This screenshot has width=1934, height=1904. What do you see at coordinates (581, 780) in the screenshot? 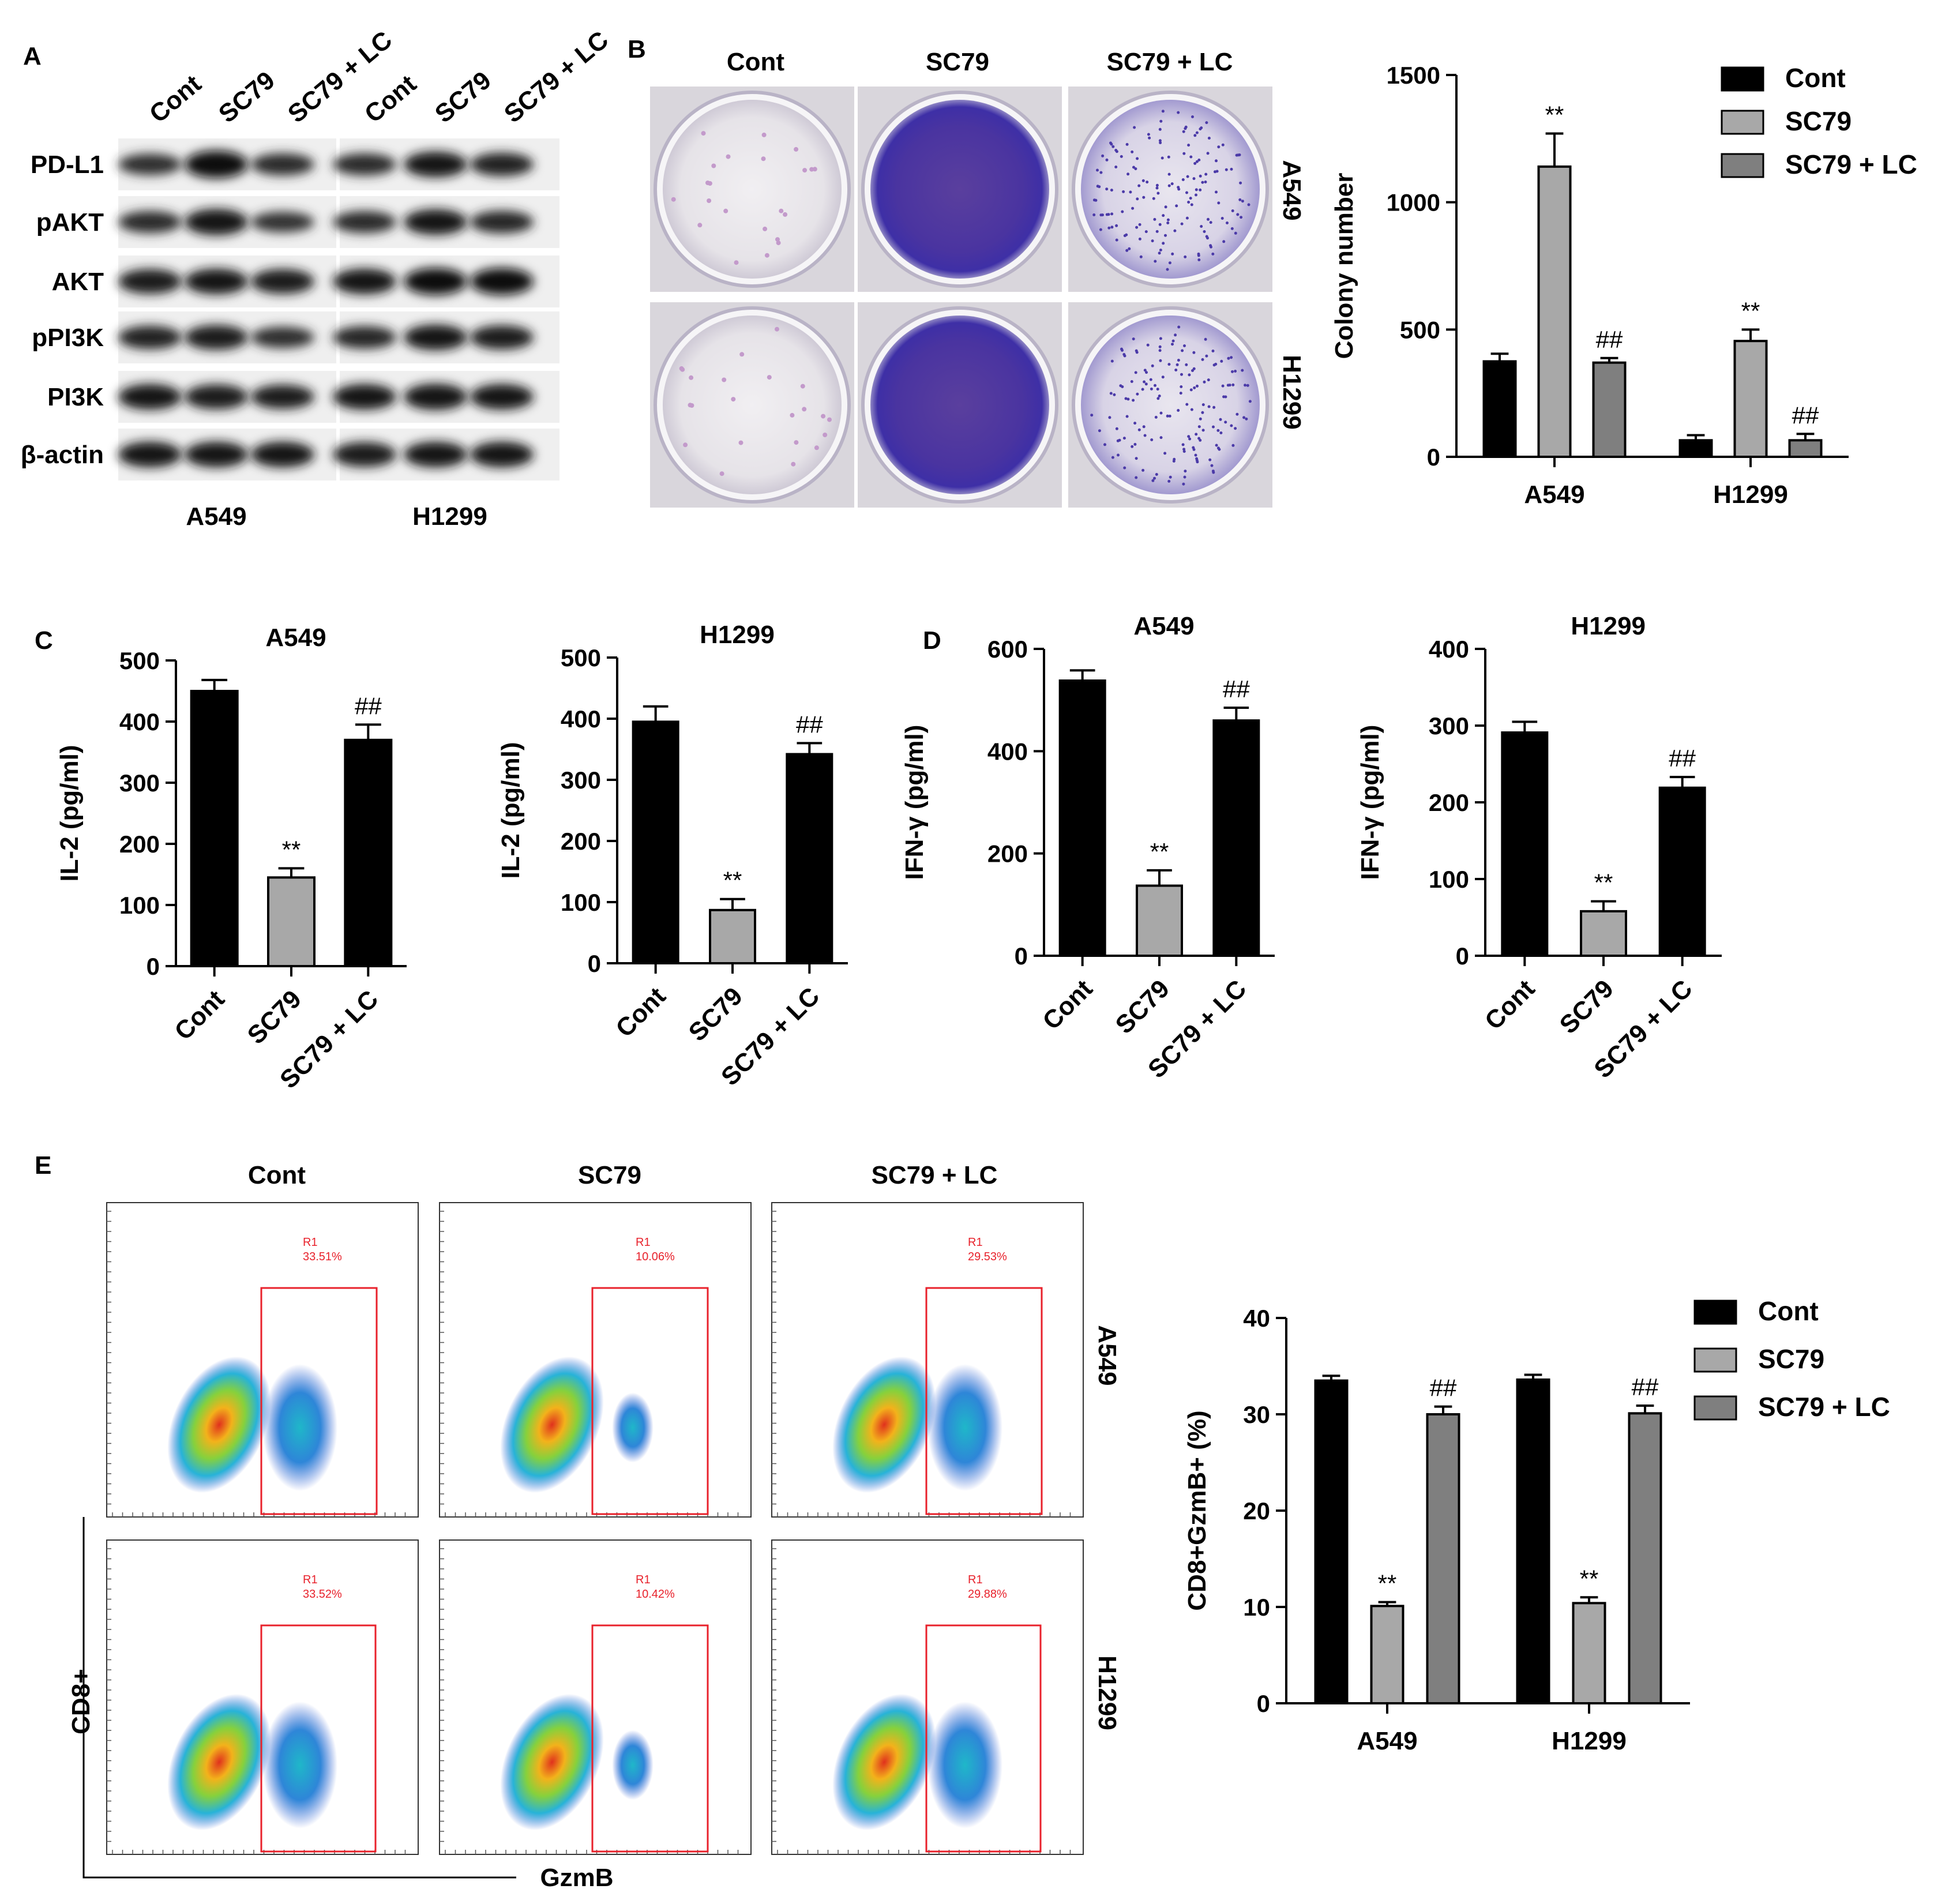
I see `y-tick-label: 300` at bounding box center [581, 780].